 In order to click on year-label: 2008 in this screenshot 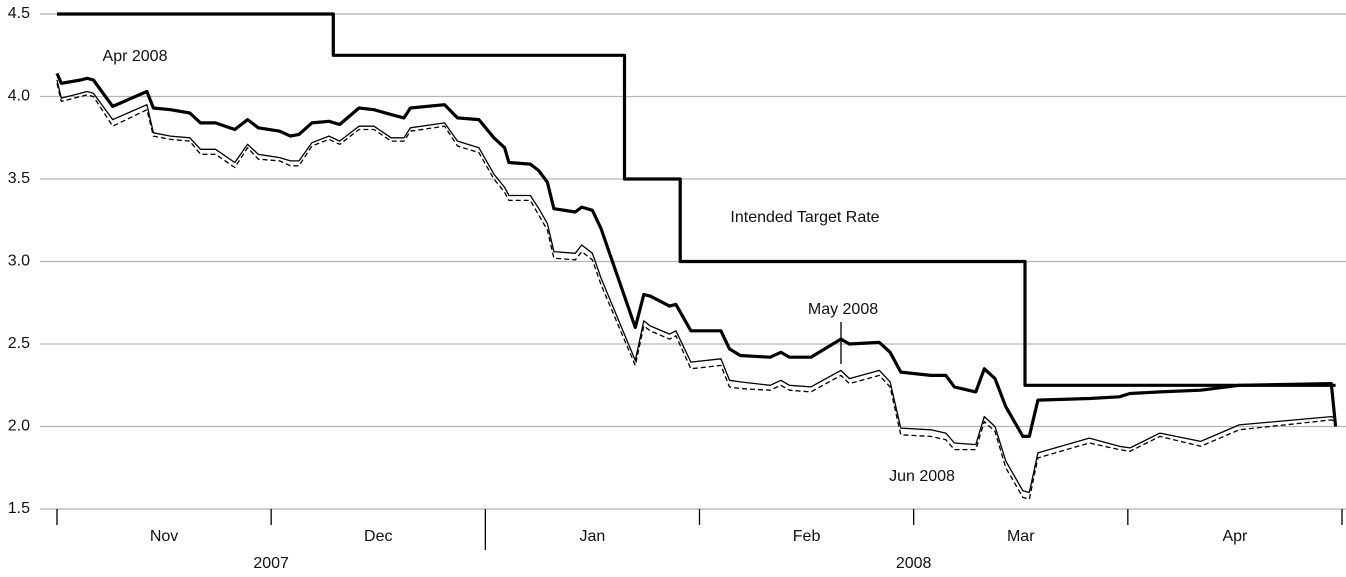, I will do `click(914, 563)`.